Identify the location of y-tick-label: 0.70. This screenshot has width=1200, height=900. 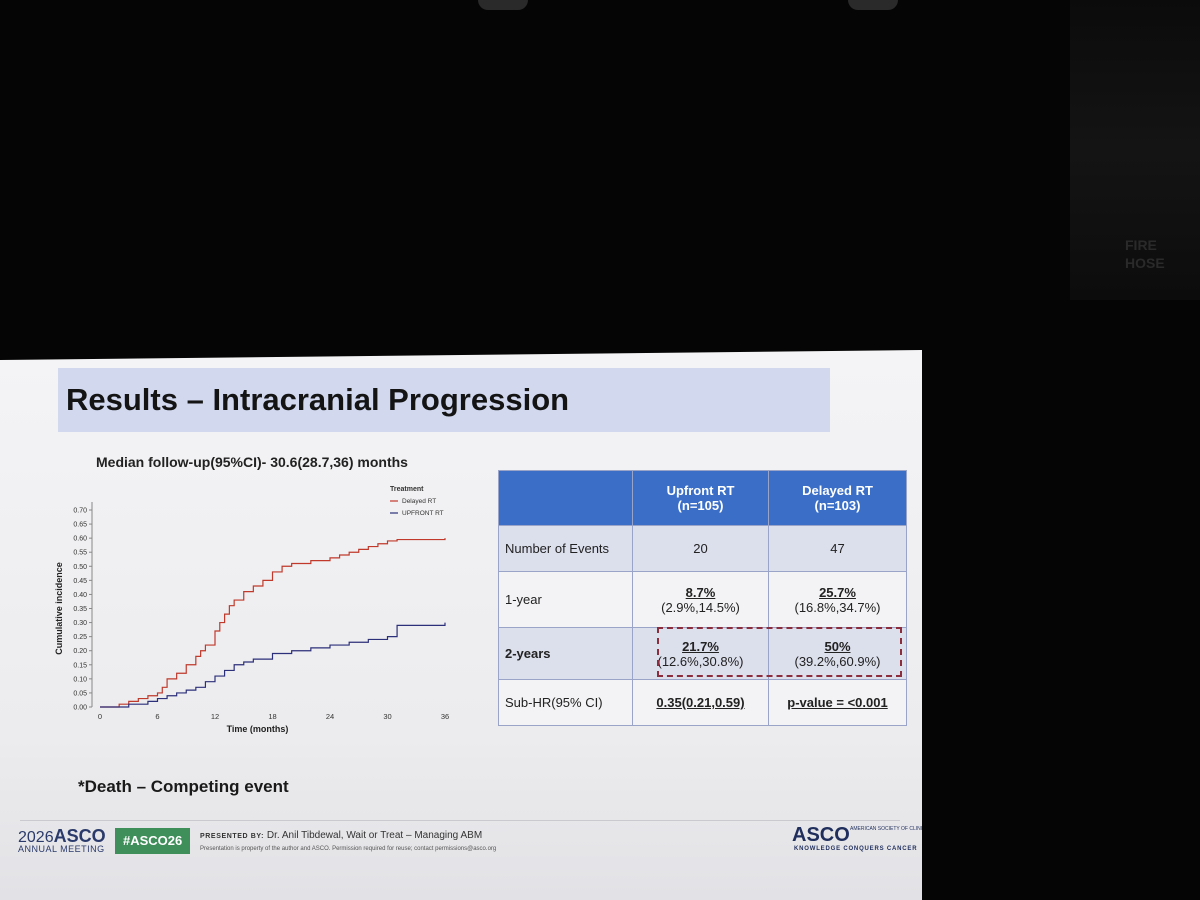
(80, 511).